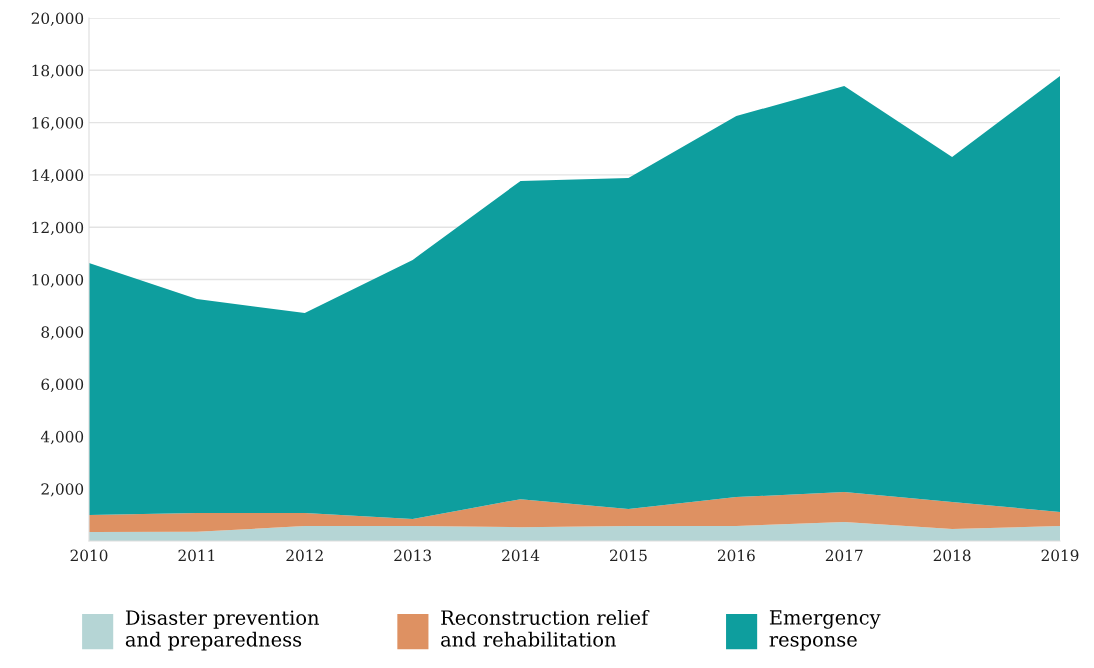 This screenshot has width=1094, height=668. What do you see at coordinates (628, 555) in the screenshot?
I see `x-tick-label: 2015` at bounding box center [628, 555].